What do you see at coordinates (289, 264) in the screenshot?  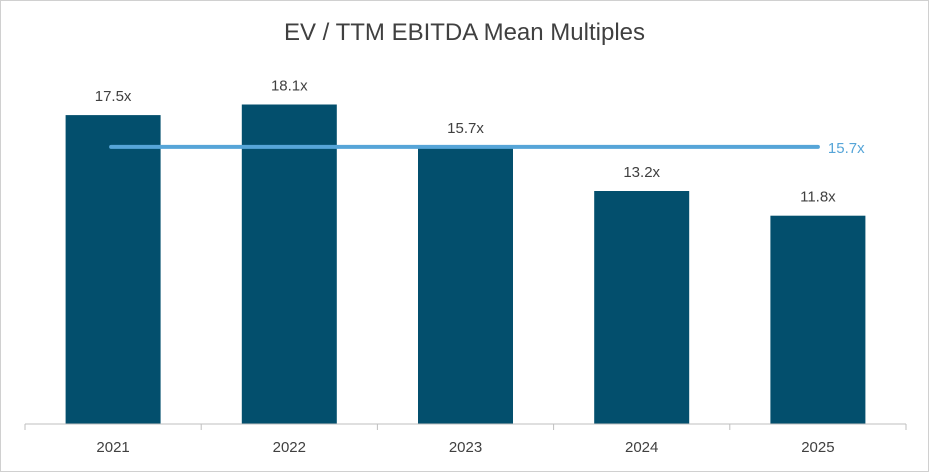 I see `bar-2022` at bounding box center [289, 264].